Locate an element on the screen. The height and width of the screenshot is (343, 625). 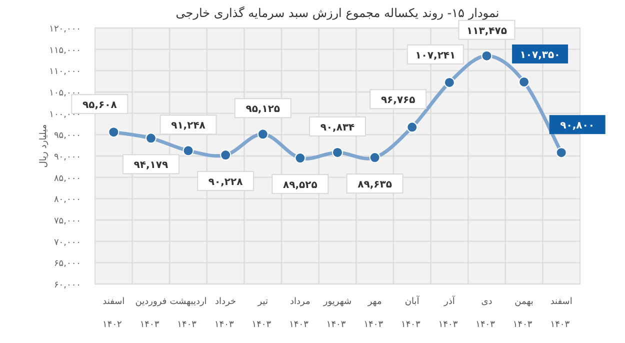
y-axis-title: میلیارد ریال is located at coordinates (44, 146).